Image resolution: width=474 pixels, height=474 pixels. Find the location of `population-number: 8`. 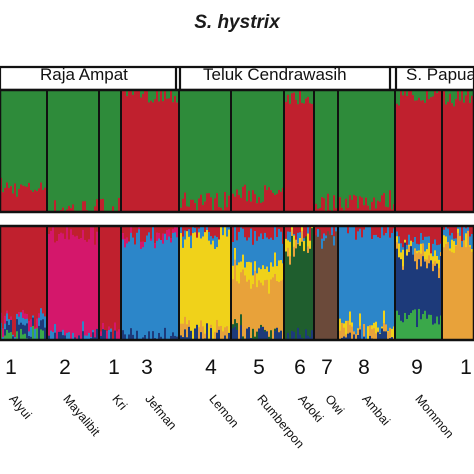

population-number: 8 is located at coordinates (364, 367).